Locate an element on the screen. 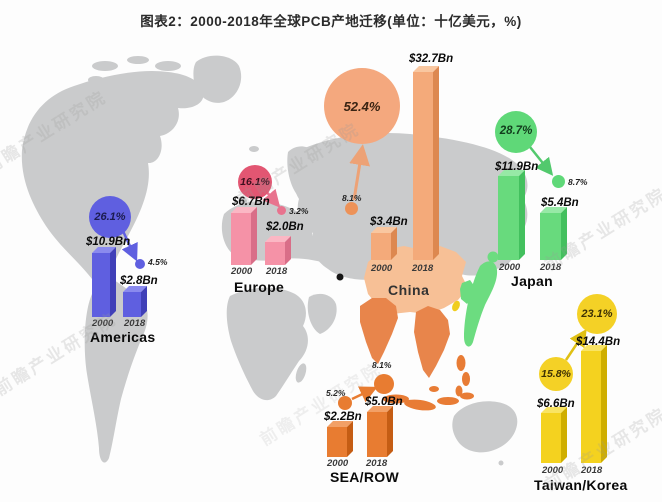  korea-highlighted is located at coordinates (467, 292).